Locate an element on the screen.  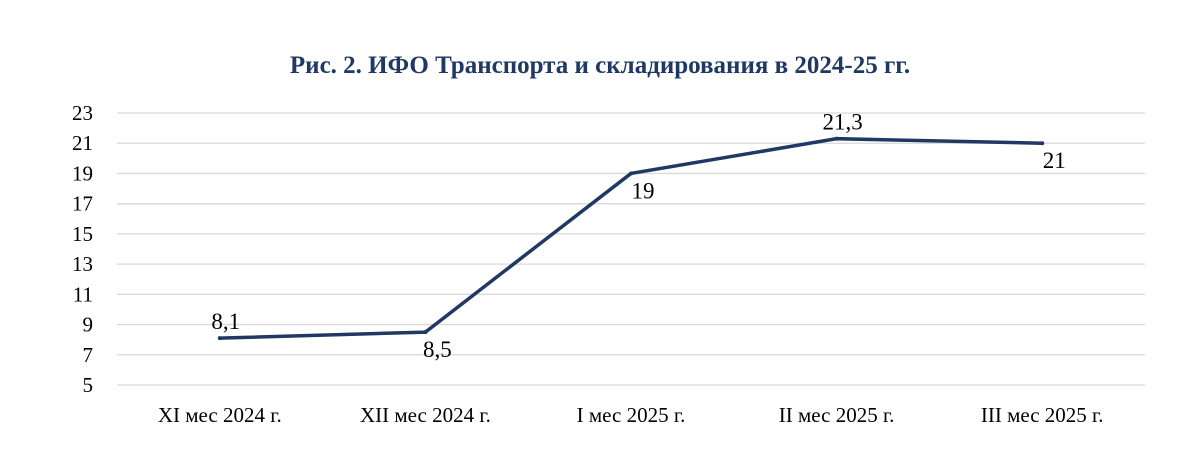
y-axis-tick-labels: 5 7 9 11 13 15 17 19 21 23 is located at coordinates (82, 249).